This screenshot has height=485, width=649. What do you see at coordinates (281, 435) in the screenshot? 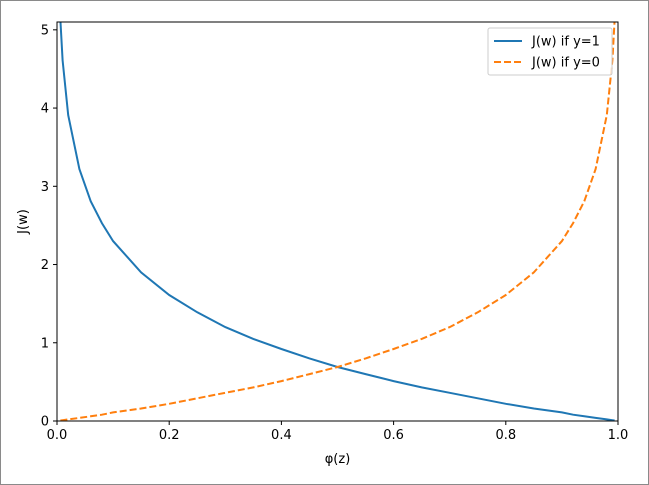
I see `x-tick-label: 0.4` at bounding box center [281, 435].